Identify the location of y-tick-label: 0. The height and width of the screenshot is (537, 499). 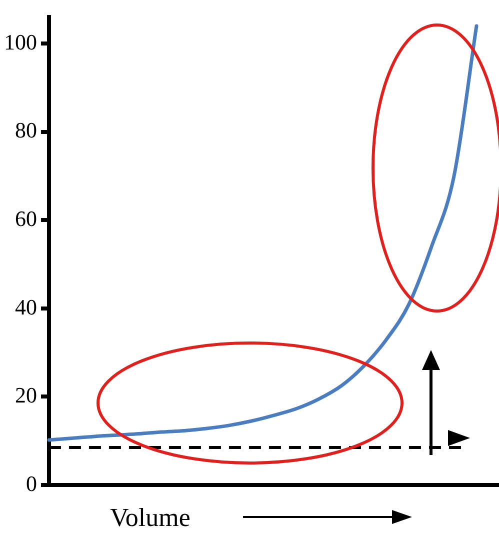
(31, 483).